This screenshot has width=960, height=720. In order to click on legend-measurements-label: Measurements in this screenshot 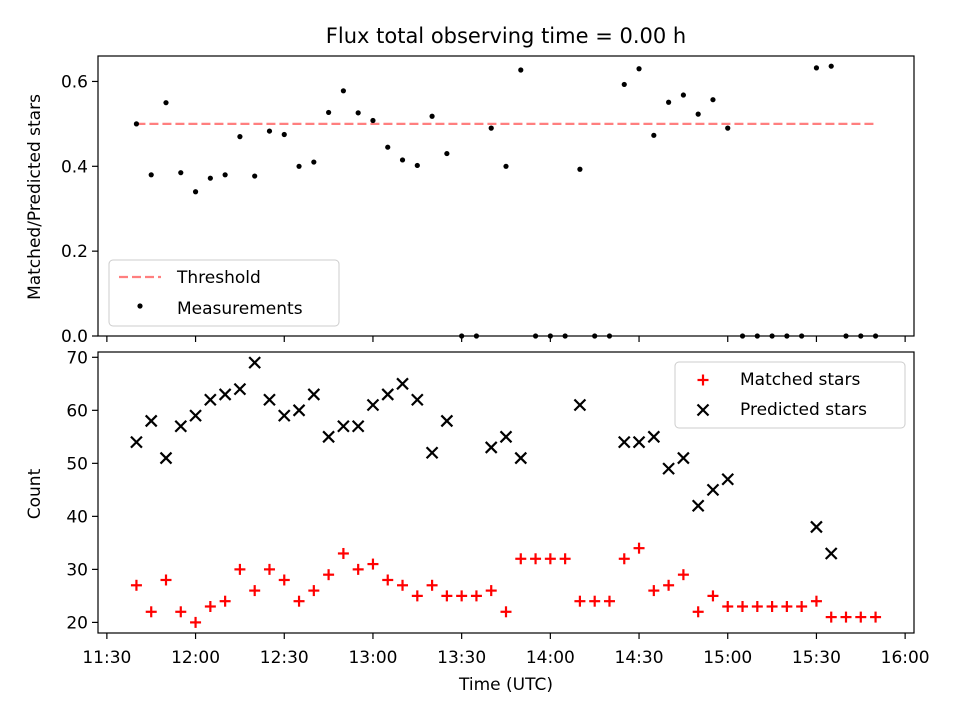, I will do `click(240, 309)`.